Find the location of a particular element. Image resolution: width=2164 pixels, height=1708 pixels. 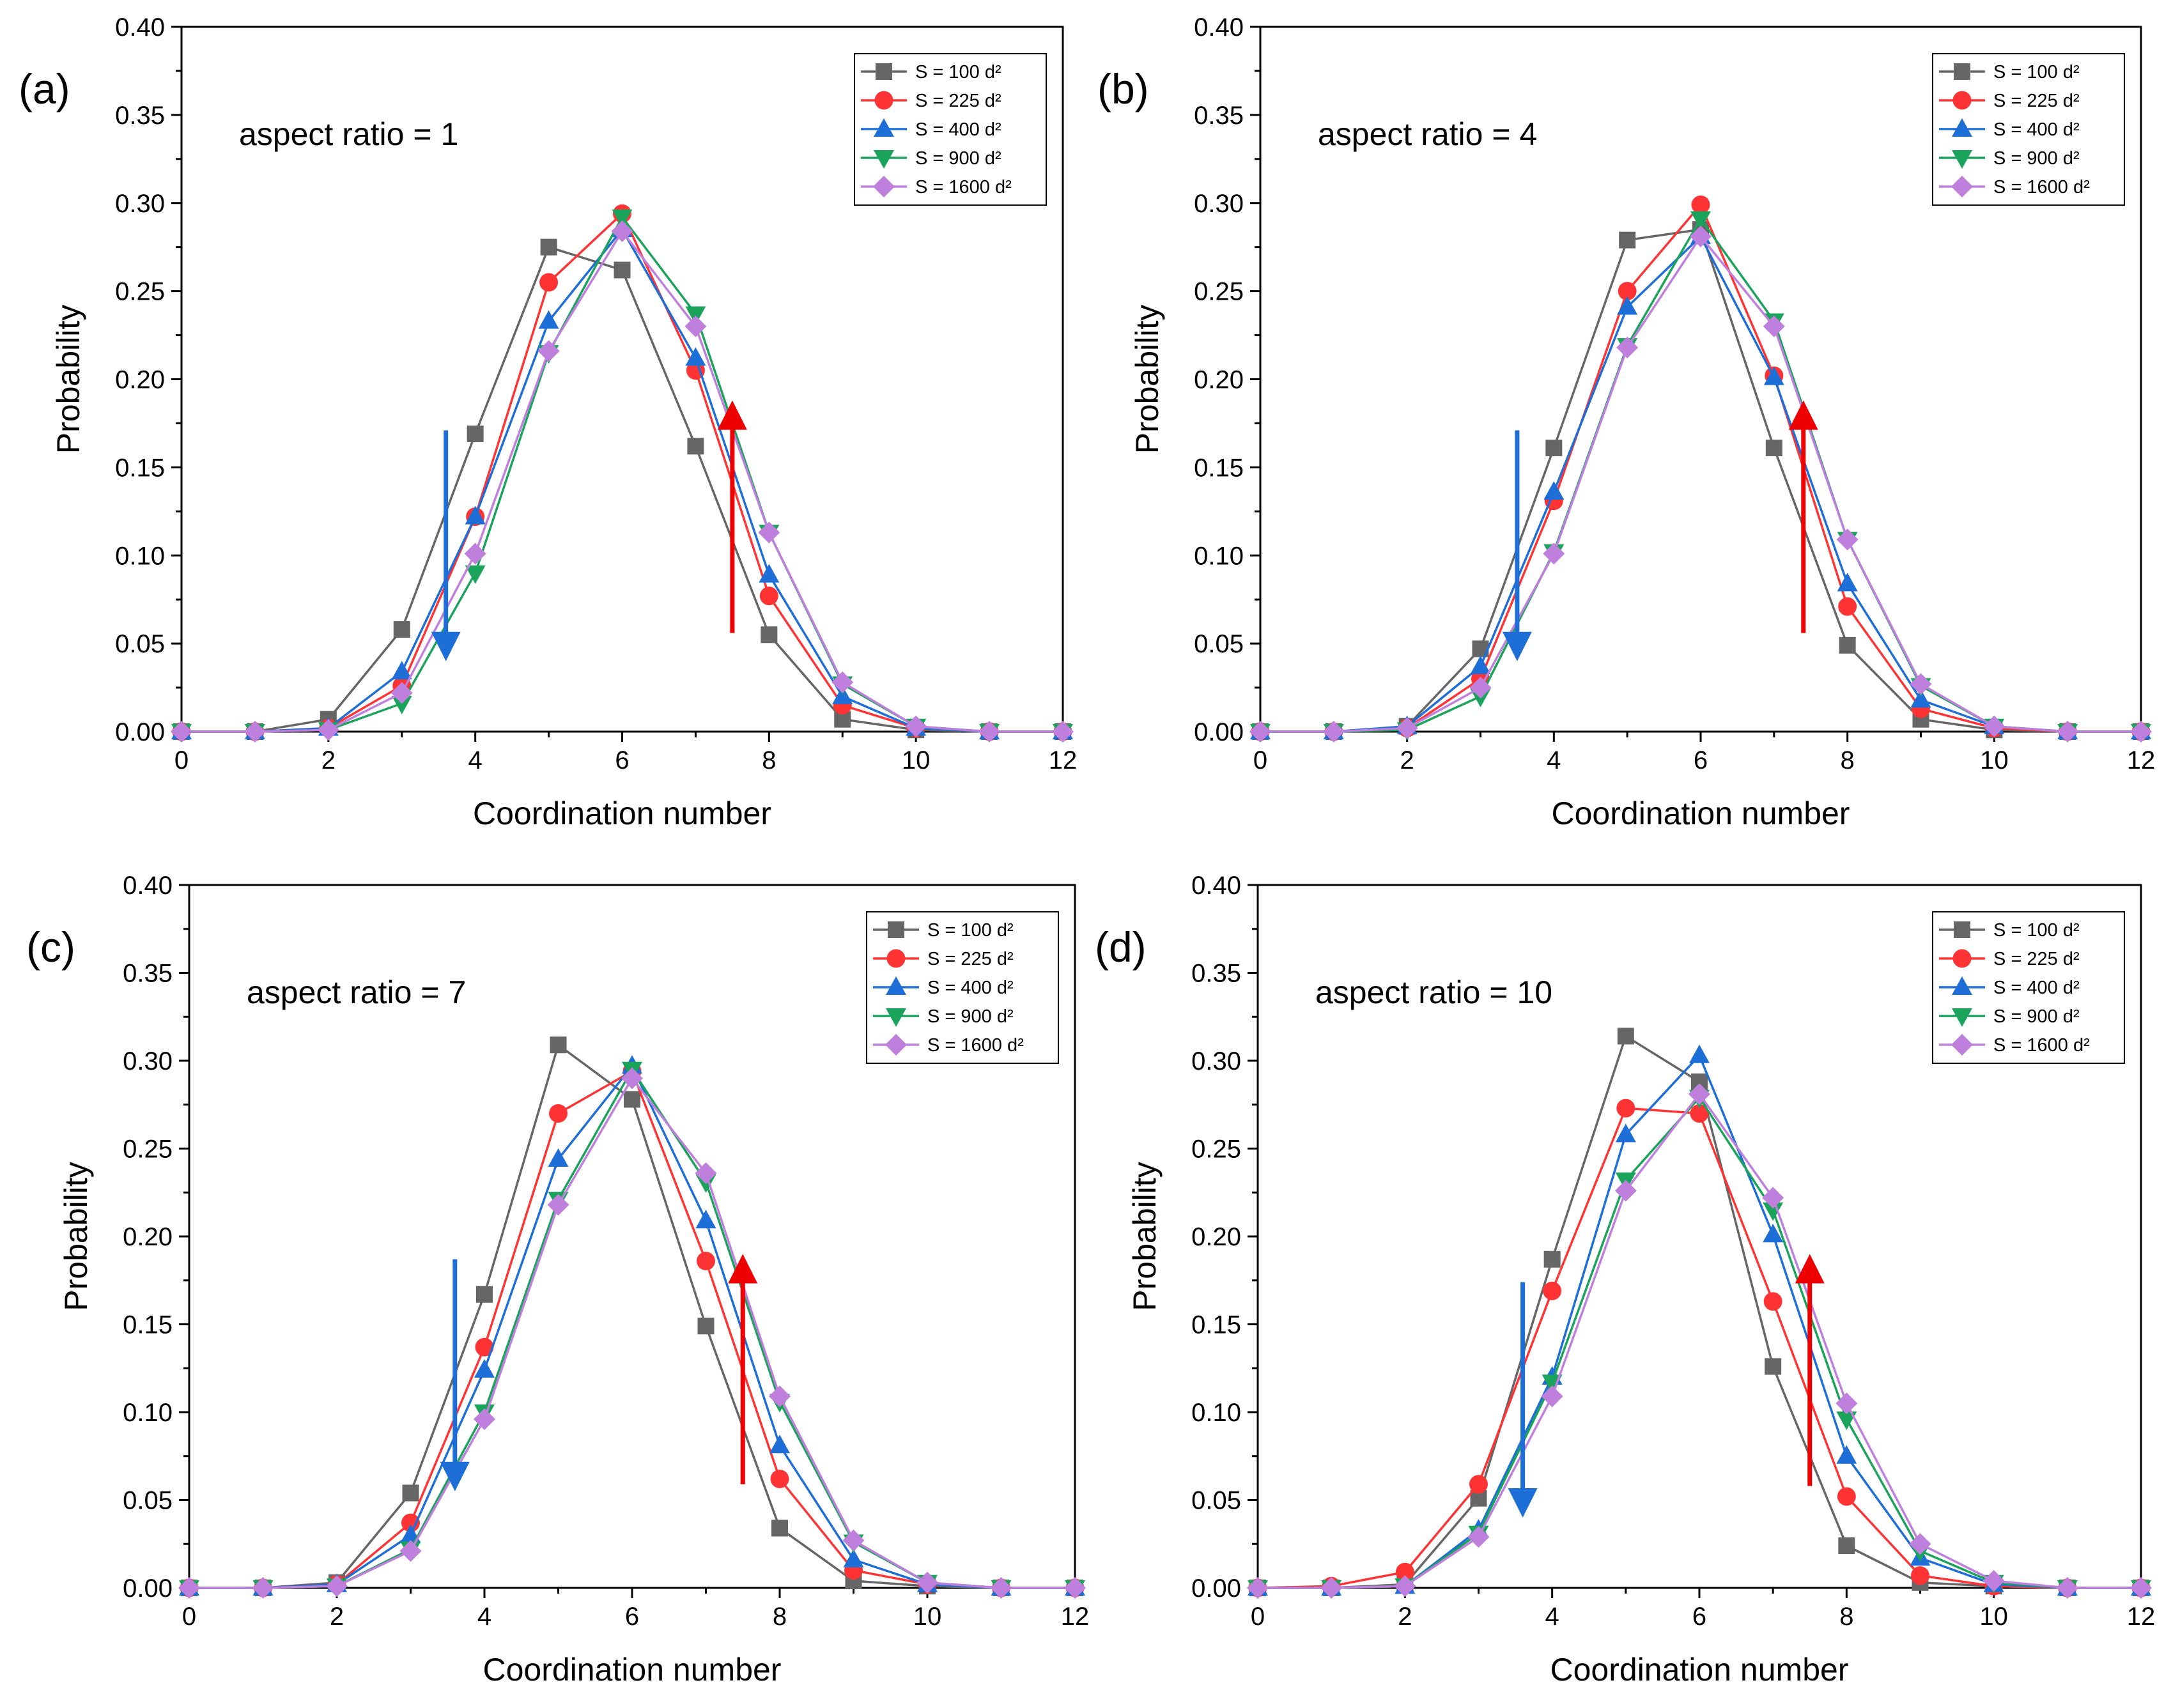

aspect-ratio-annotation: aspect ratio = 4 is located at coordinates (1427, 134).